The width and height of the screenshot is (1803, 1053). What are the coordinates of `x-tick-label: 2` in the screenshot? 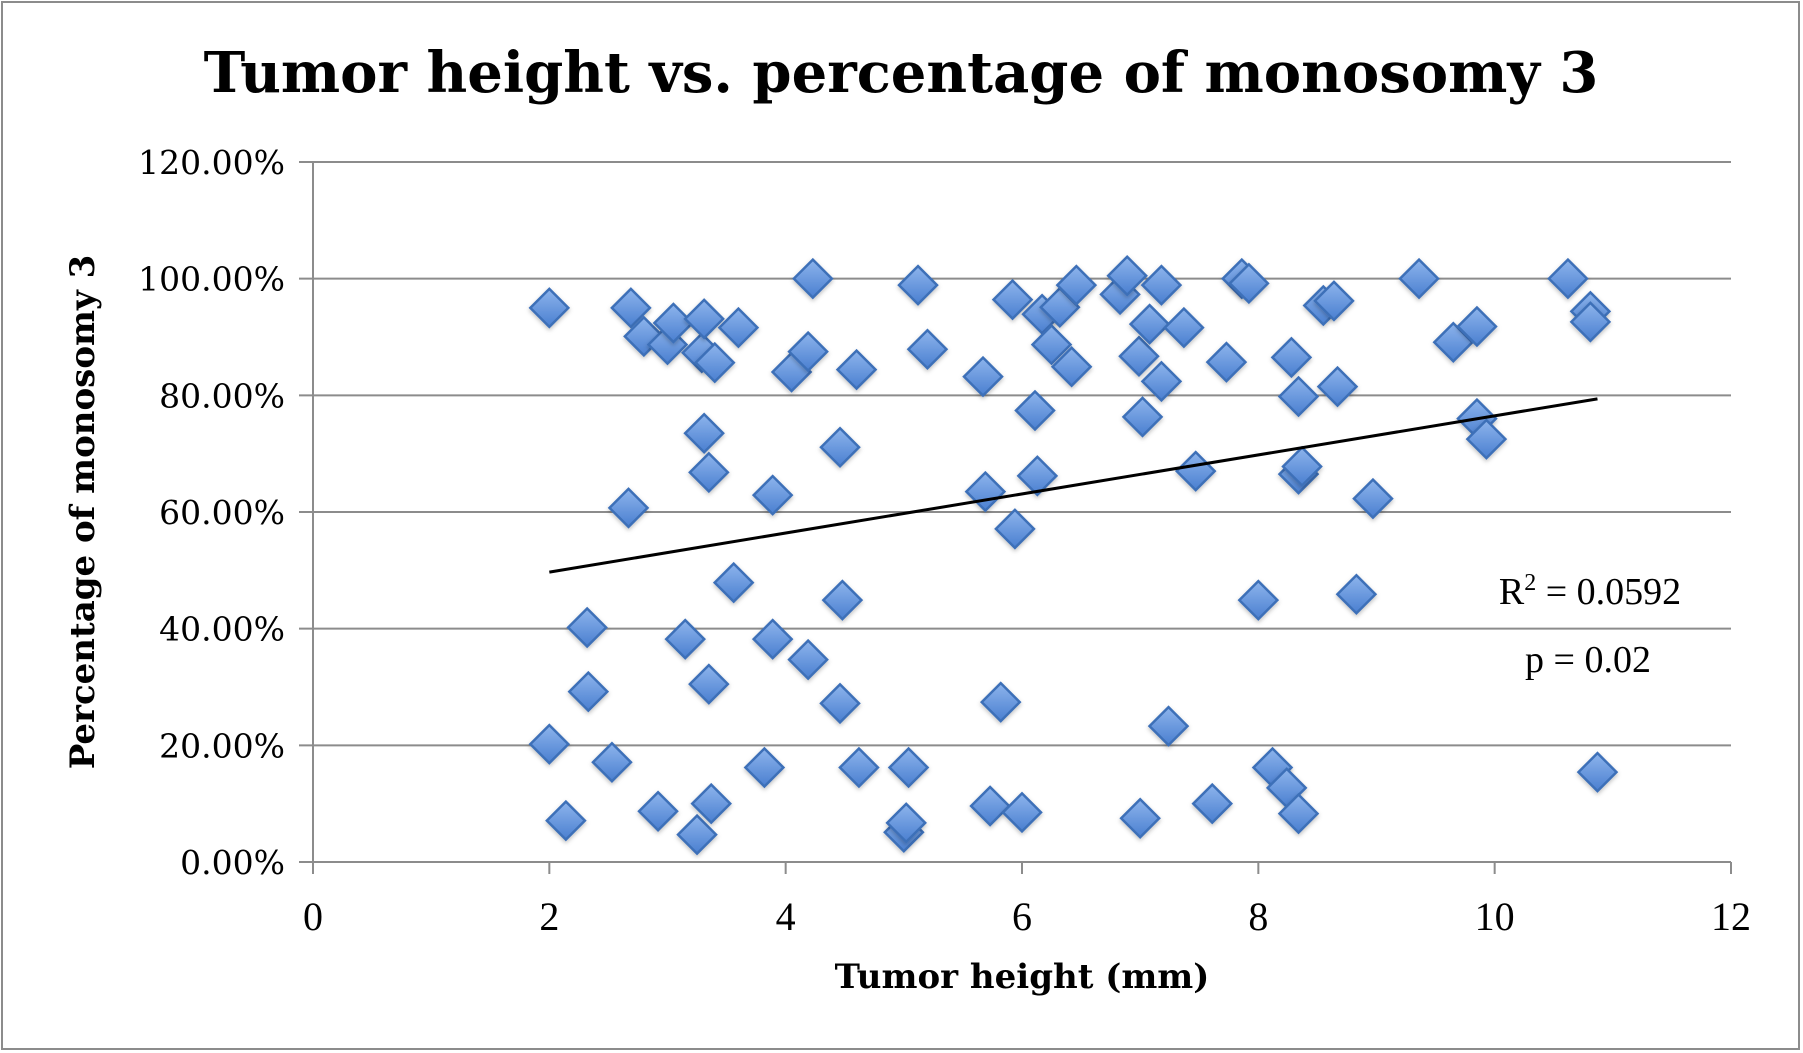 It's located at (549, 916).